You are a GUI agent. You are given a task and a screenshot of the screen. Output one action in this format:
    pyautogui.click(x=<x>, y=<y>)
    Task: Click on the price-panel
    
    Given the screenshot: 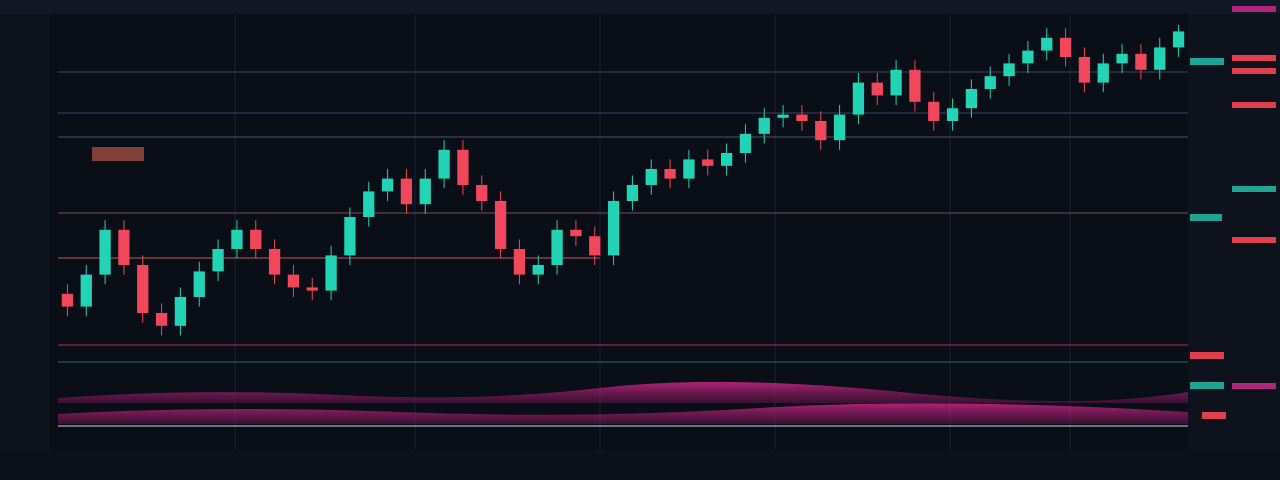 What is the action you would take?
    pyautogui.click(x=1234, y=234)
    